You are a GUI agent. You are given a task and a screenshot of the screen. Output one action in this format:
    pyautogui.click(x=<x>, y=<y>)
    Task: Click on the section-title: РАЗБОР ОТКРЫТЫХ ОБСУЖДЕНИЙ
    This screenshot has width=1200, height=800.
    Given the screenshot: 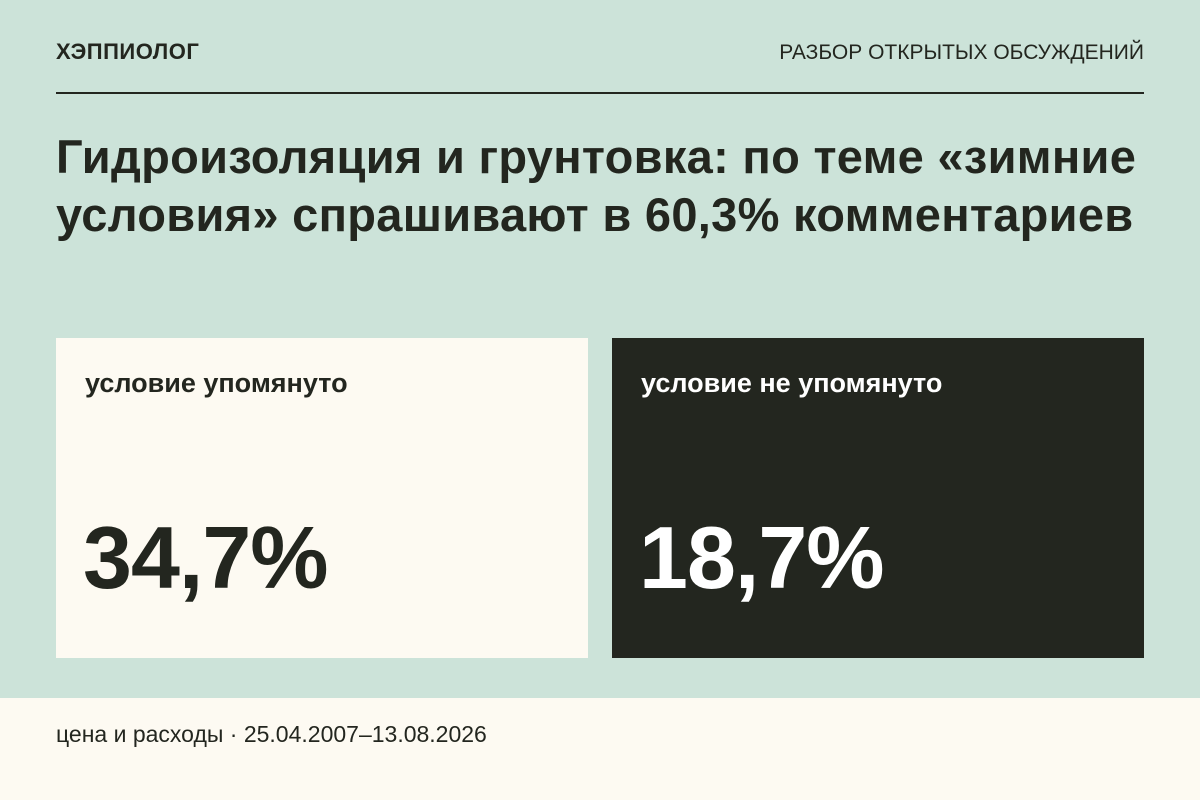 What is the action you would take?
    pyautogui.click(x=961, y=52)
    